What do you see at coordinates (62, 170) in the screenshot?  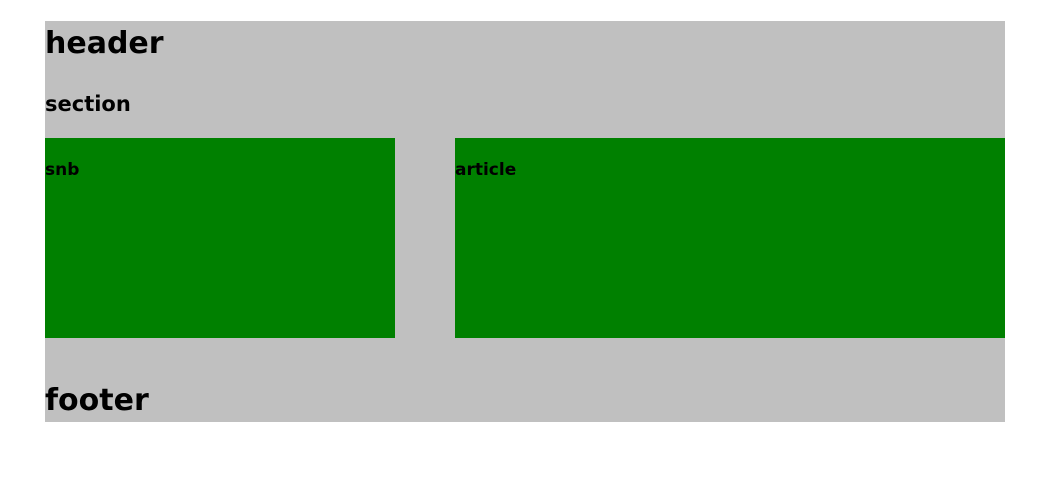 I see `snb-label: snb` at bounding box center [62, 170].